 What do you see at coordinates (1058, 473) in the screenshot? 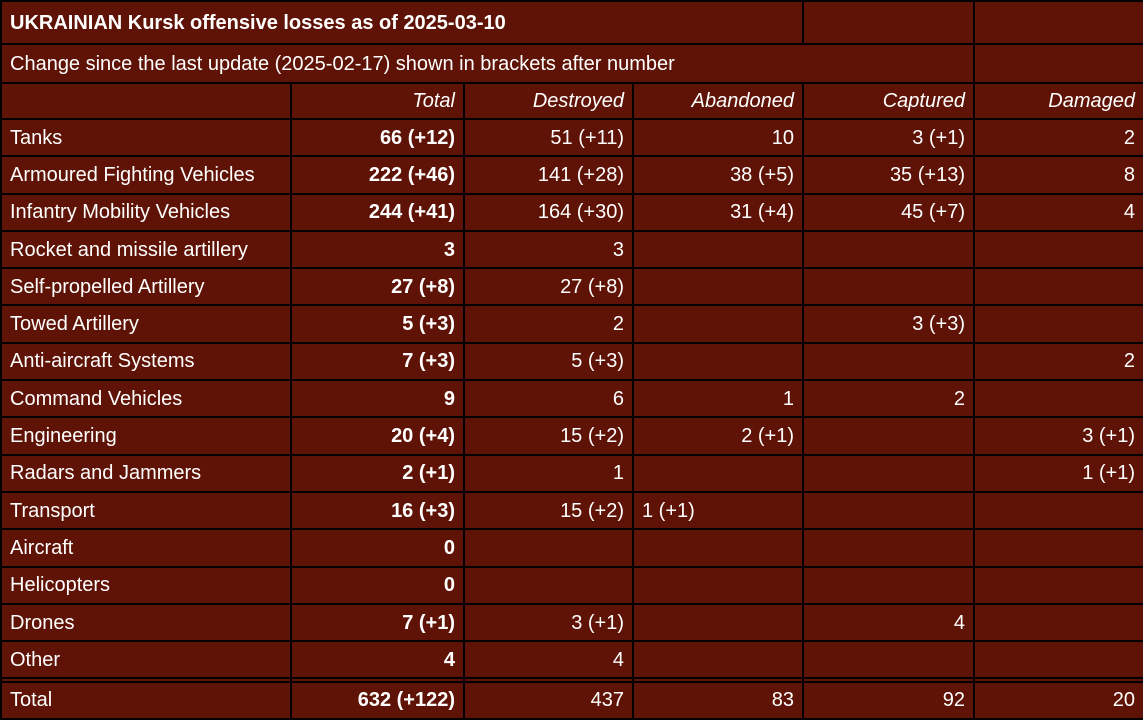
I see `cell-damaged: 1 (+1)` at bounding box center [1058, 473].